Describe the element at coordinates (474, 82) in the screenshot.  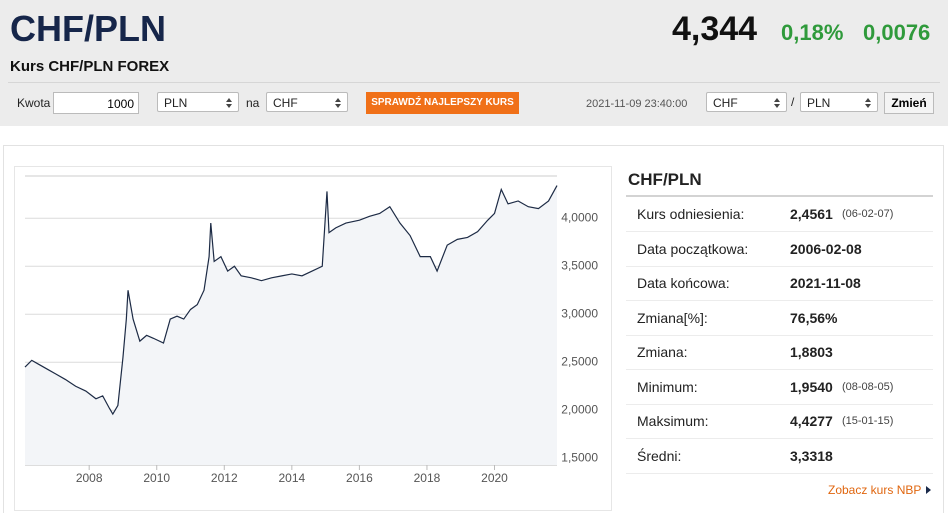
I see `separator` at that location.